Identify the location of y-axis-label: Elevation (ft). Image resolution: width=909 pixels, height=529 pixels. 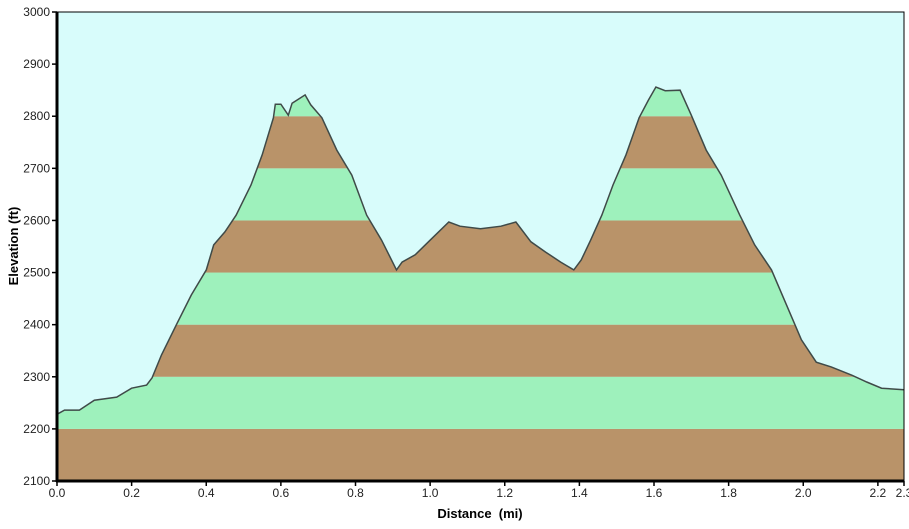
(13, 246).